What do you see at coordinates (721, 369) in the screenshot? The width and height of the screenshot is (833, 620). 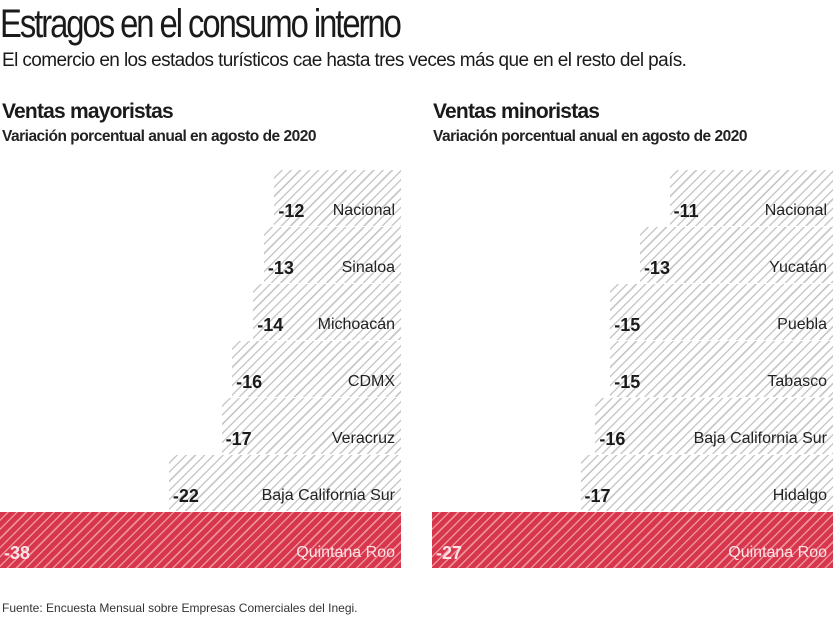 I see `bar-tabasco: -15 Tabasco` at bounding box center [721, 369].